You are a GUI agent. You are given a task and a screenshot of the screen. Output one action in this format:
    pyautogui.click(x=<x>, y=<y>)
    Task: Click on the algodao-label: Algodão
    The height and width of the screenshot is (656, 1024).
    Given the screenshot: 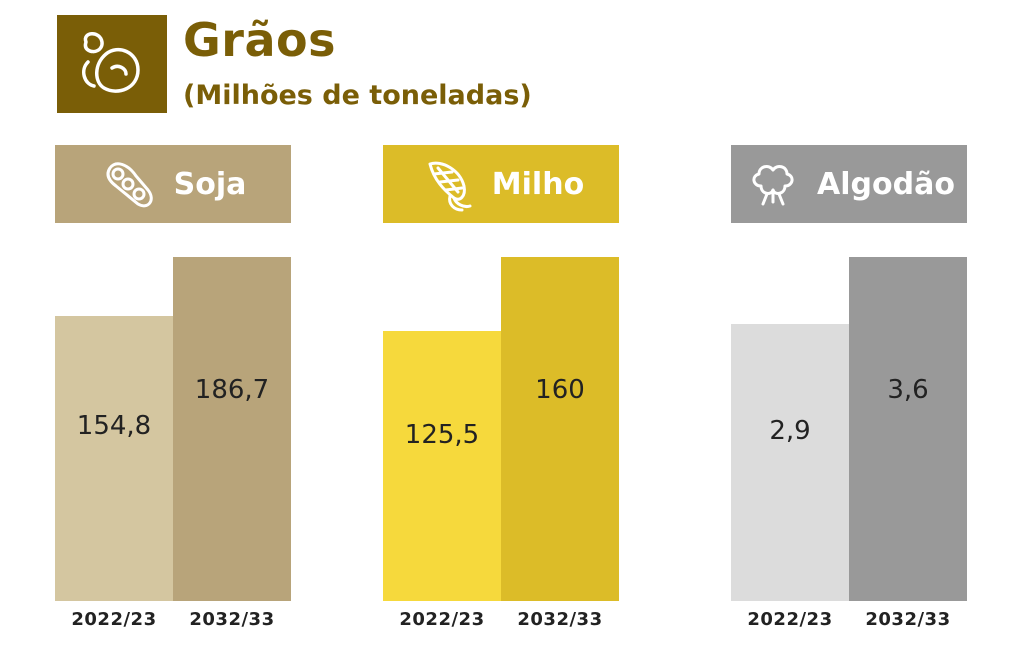 What is the action you would take?
    pyautogui.click(x=886, y=184)
    